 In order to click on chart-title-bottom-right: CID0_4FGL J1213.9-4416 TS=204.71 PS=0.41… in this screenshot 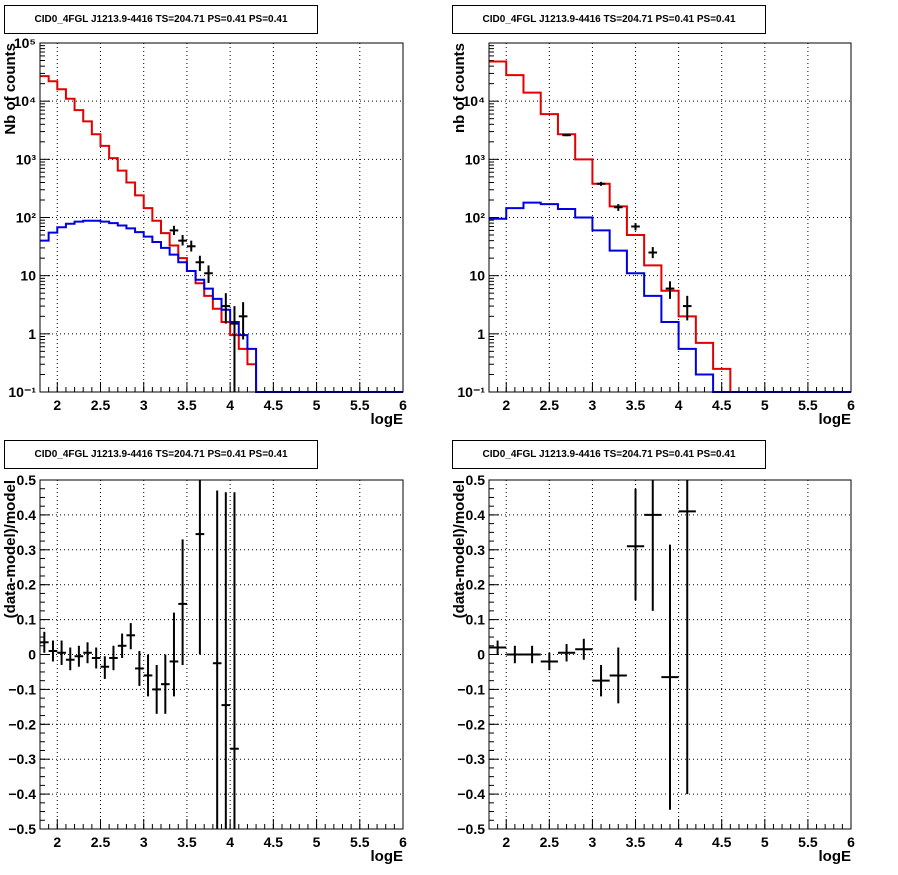, I will do `click(609, 454)`.